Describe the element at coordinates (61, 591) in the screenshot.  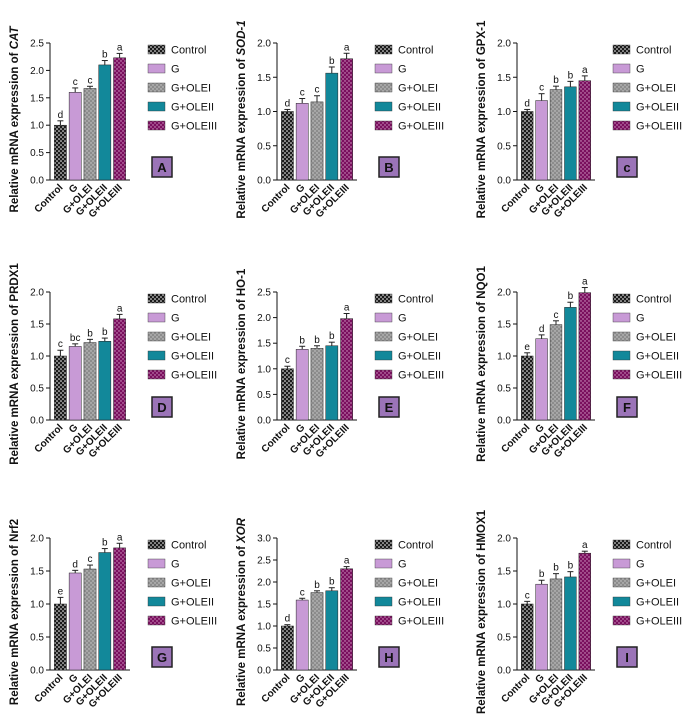
I see `significance-letter: e` at that location.